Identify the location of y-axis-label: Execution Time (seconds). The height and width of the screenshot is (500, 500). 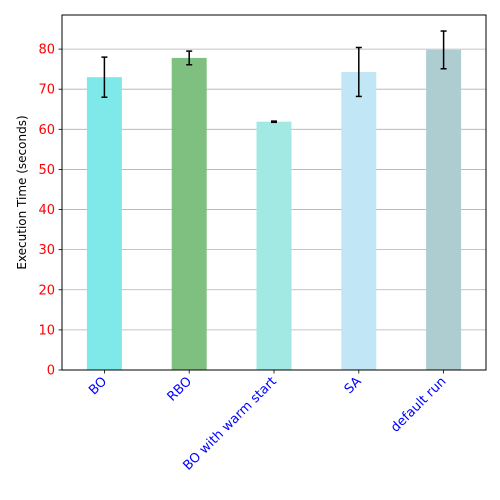
(22, 192).